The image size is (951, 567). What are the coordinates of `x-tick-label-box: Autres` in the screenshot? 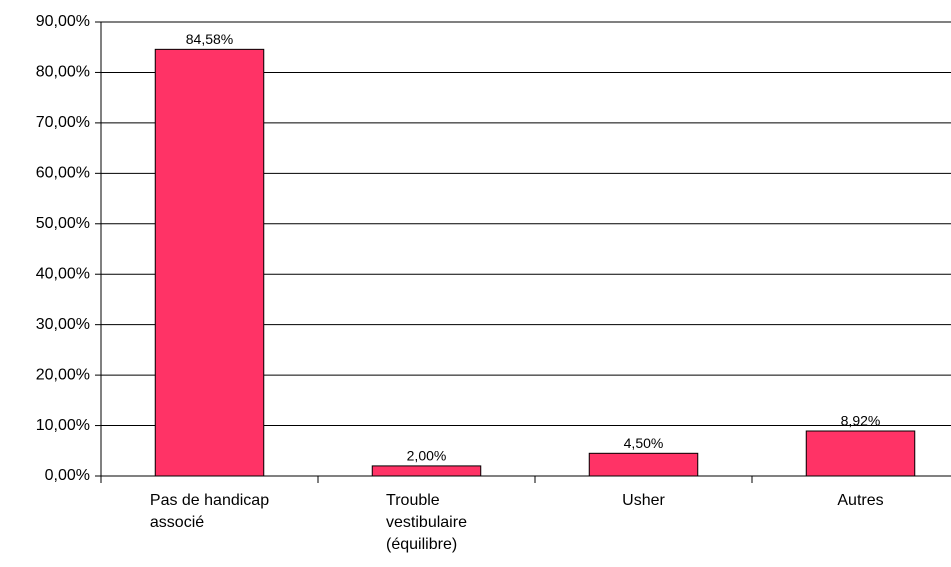 It's located at (851, 501).